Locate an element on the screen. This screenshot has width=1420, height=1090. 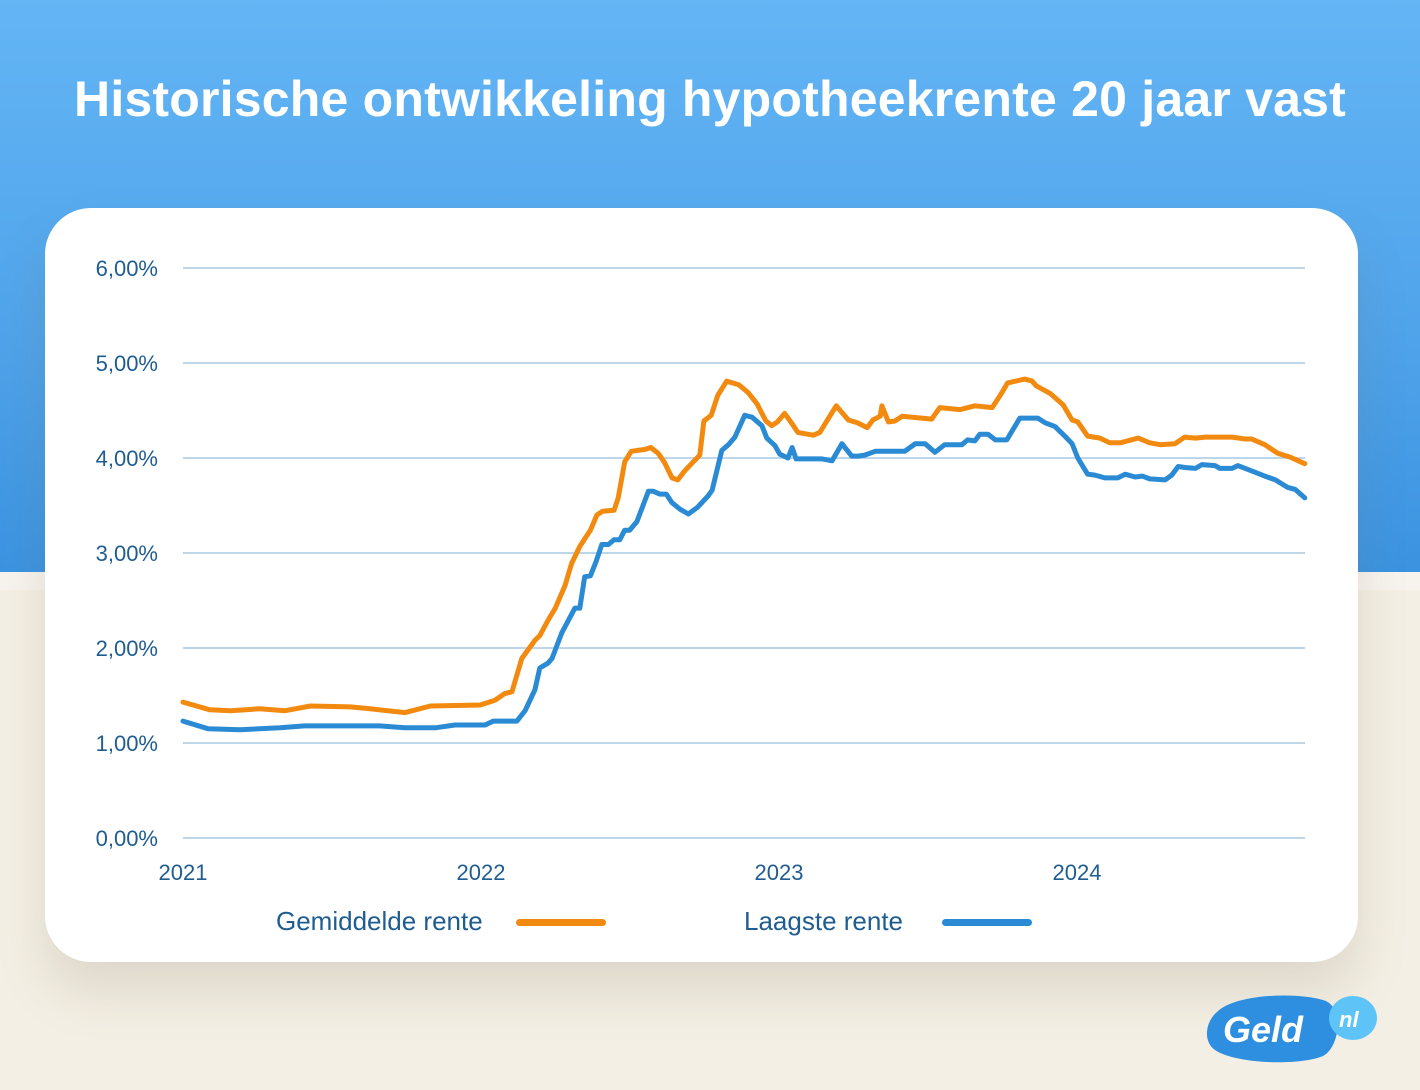
legend-swatch-laagste is located at coordinates (987, 922).